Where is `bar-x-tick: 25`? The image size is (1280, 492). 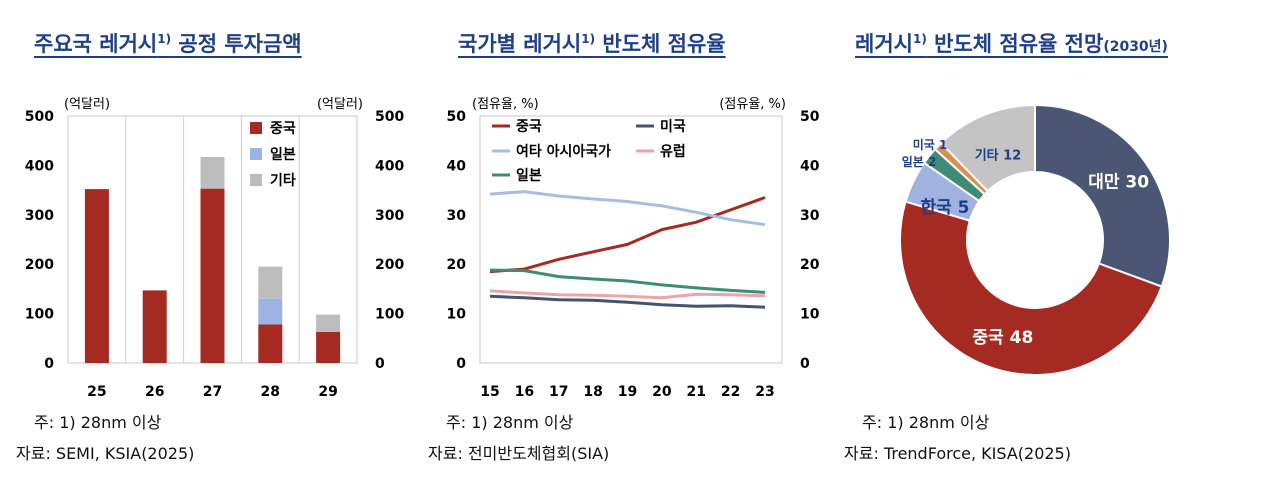
bar-x-tick: 25 is located at coordinates (96, 392).